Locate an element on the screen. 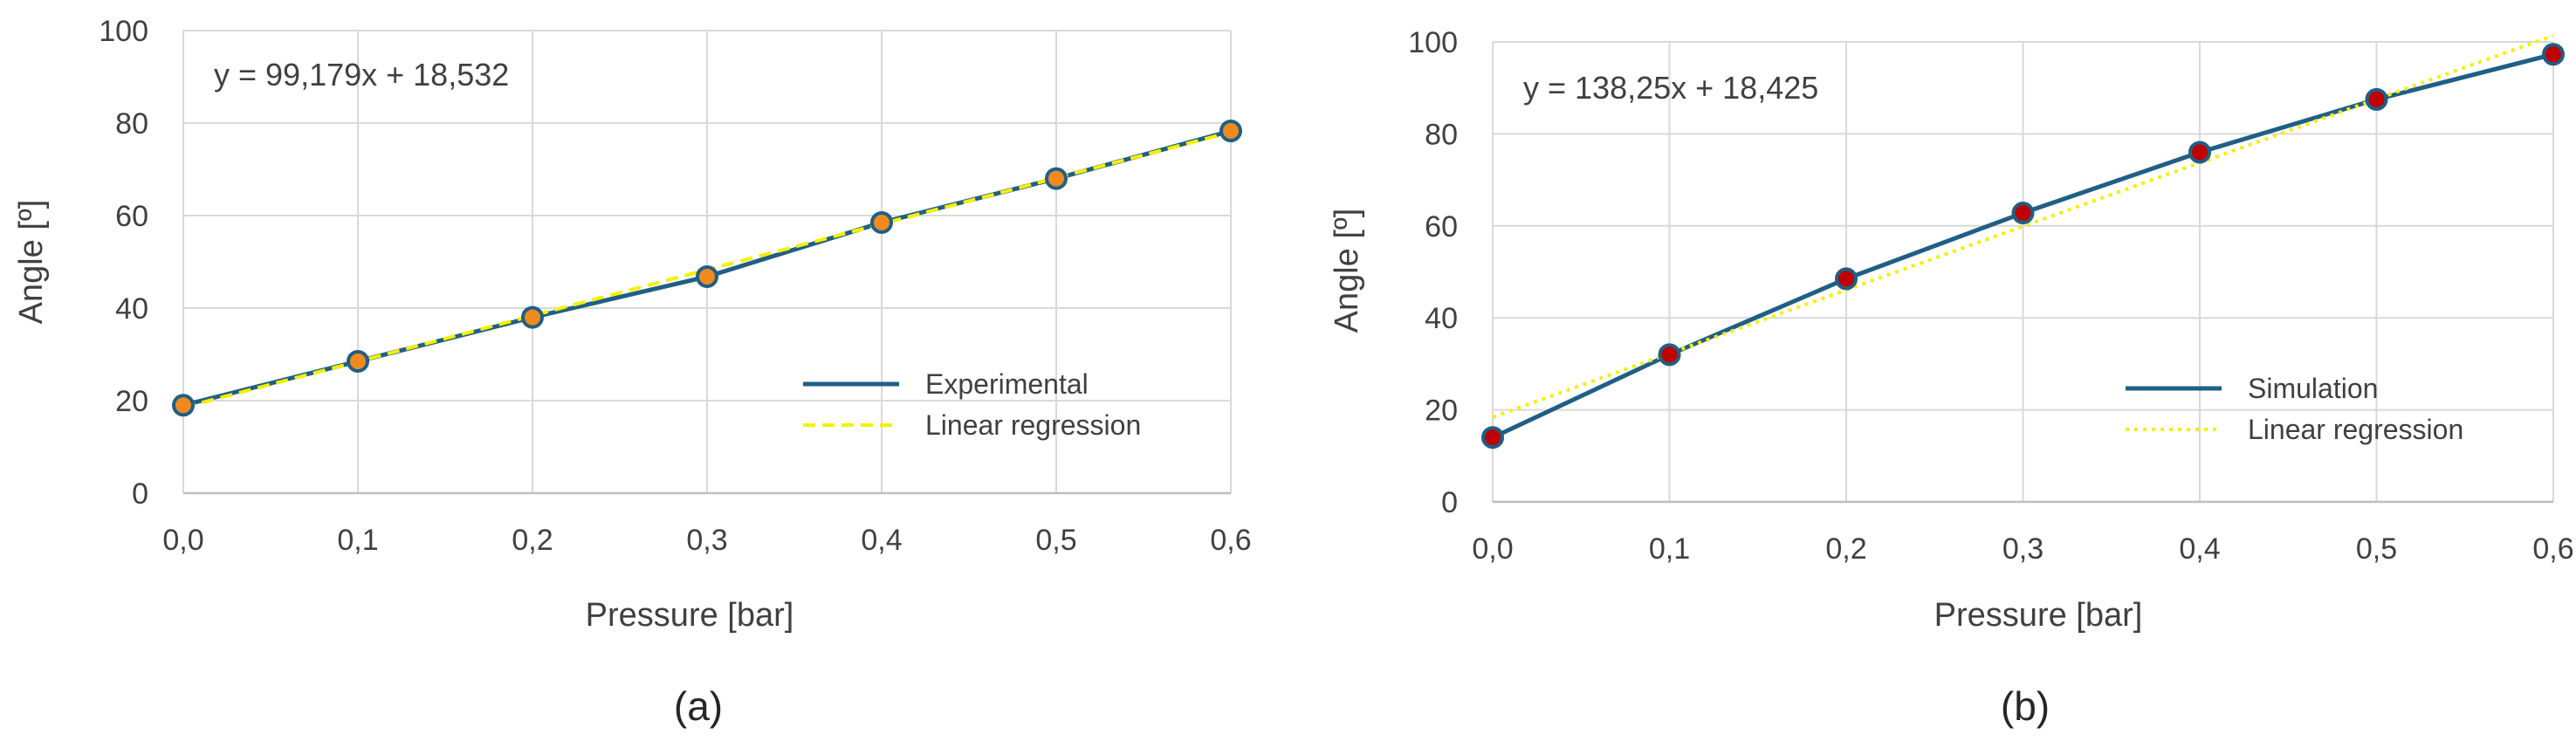  panel-label: (a) is located at coordinates (698, 706).